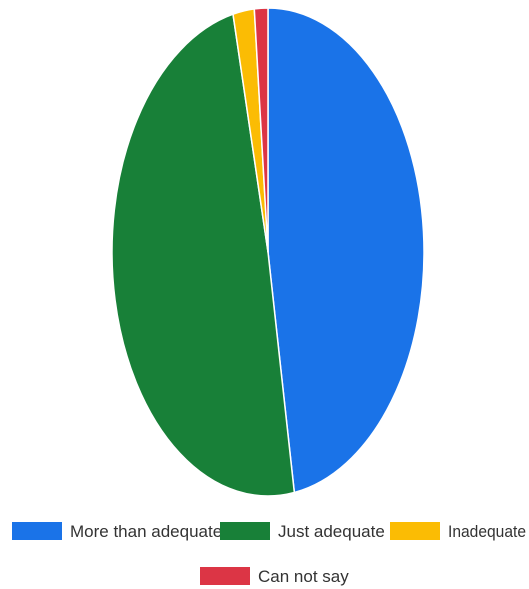 The width and height of the screenshot is (529, 589). What do you see at coordinates (303, 576) in the screenshot?
I see `legend-label-can-not-say: Can not say` at bounding box center [303, 576].